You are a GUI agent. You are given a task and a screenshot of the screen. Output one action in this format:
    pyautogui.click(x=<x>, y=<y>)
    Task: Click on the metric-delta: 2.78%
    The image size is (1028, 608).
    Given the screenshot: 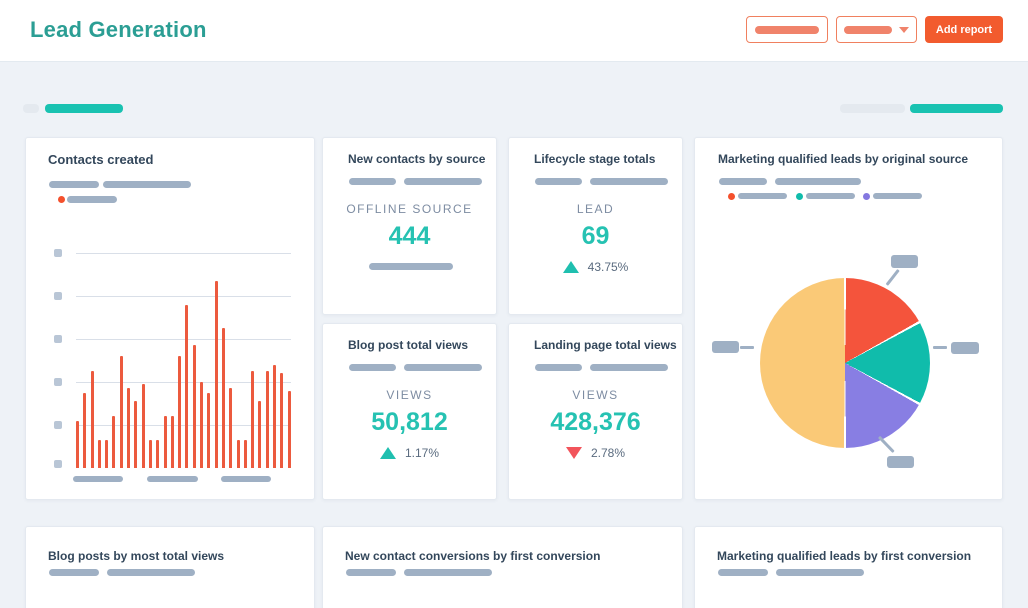 What is the action you would take?
    pyautogui.click(x=595, y=453)
    